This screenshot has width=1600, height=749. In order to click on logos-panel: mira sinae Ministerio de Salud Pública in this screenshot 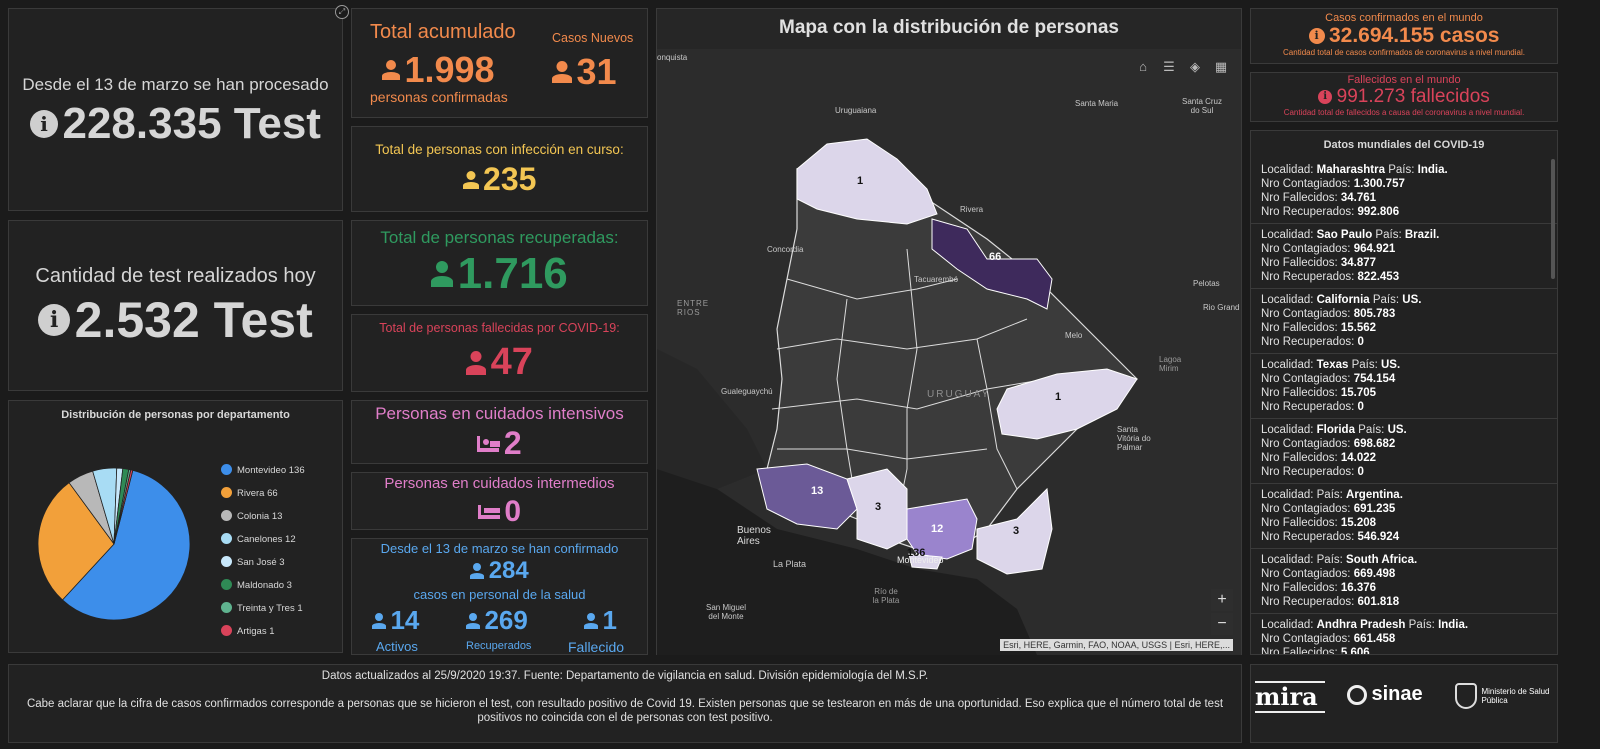, I will do `click(1404, 703)`.